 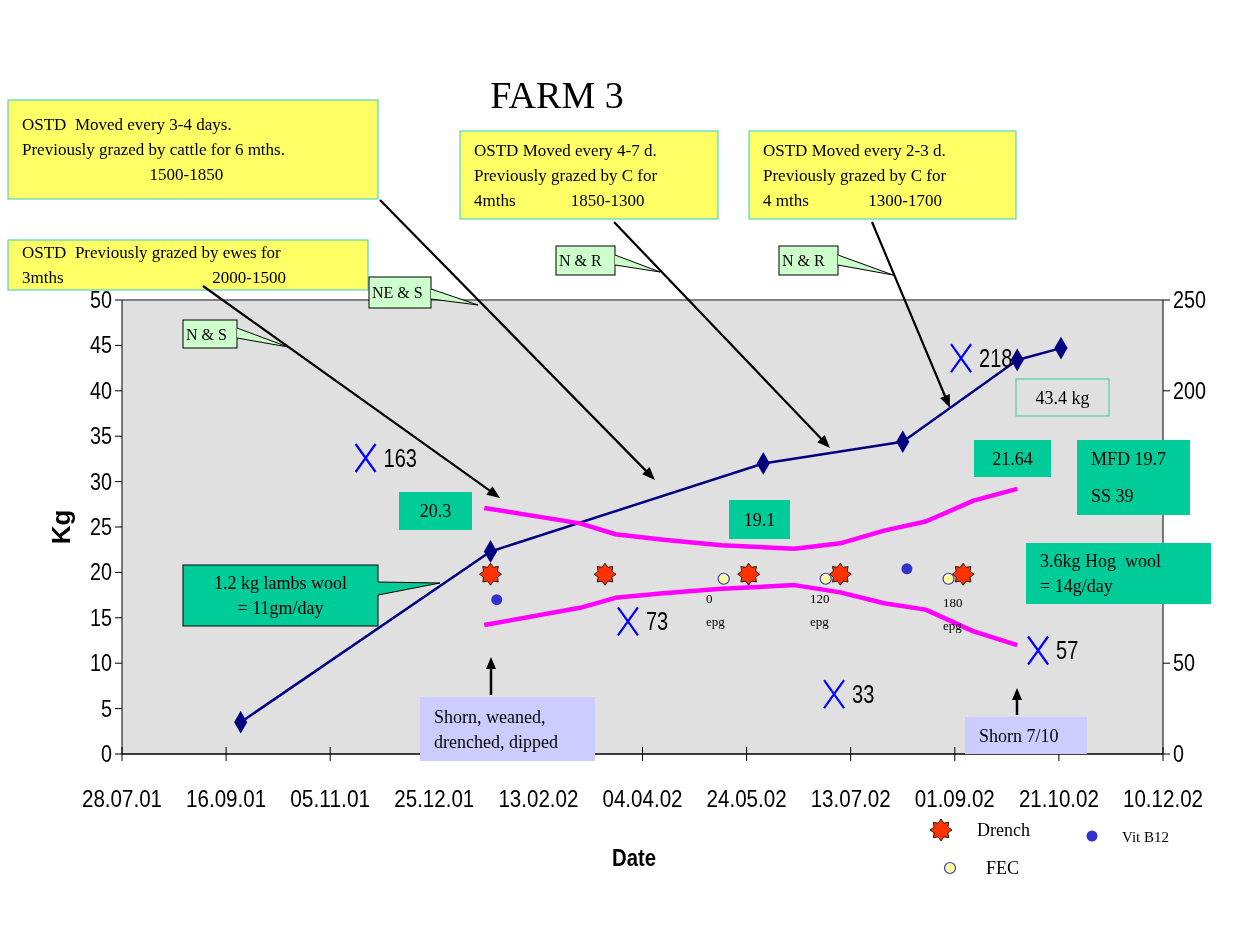 What do you see at coordinates (1012, 458) in the screenshot?
I see `annotation: 21.64` at bounding box center [1012, 458].